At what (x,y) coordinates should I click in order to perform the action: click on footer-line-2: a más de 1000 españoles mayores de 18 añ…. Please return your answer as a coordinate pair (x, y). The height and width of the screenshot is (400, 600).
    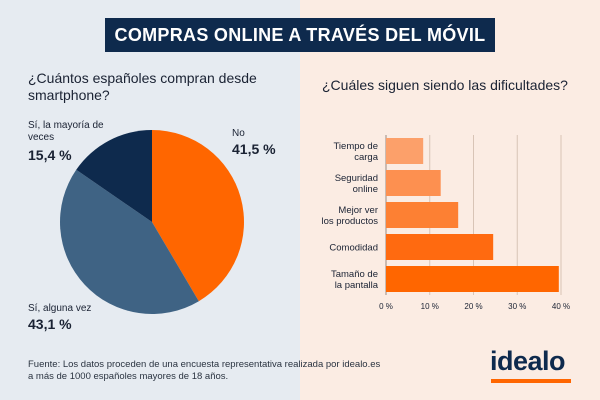
    Looking at the image, I should click on (128, 376).